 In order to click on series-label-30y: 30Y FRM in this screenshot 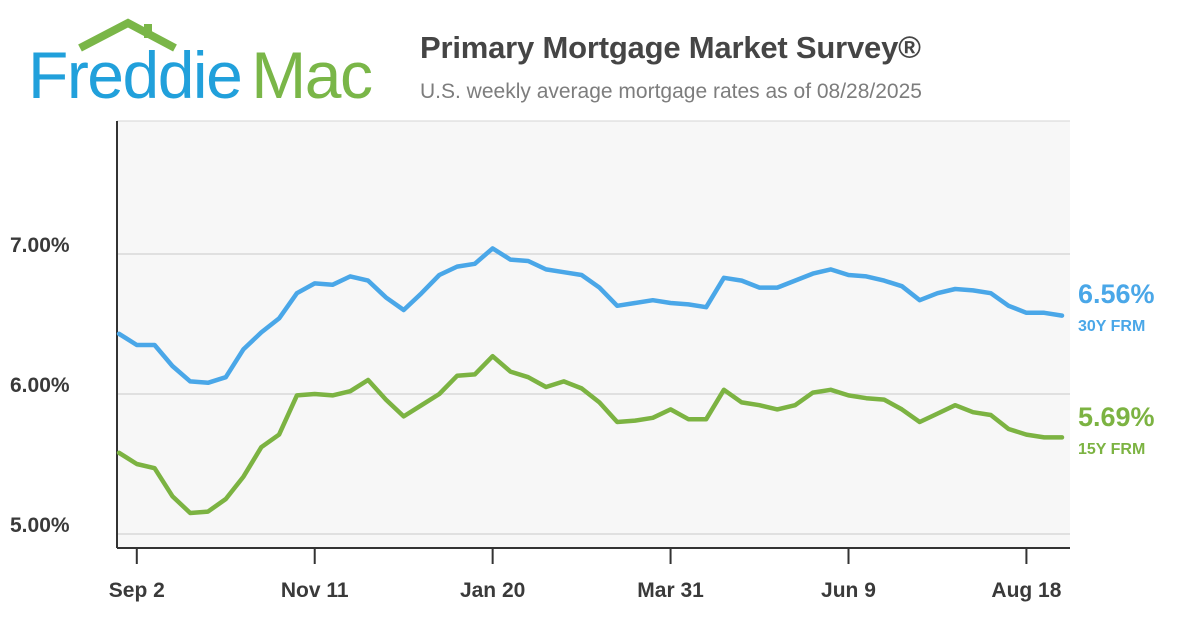, I will do `click(1112, 326)`.